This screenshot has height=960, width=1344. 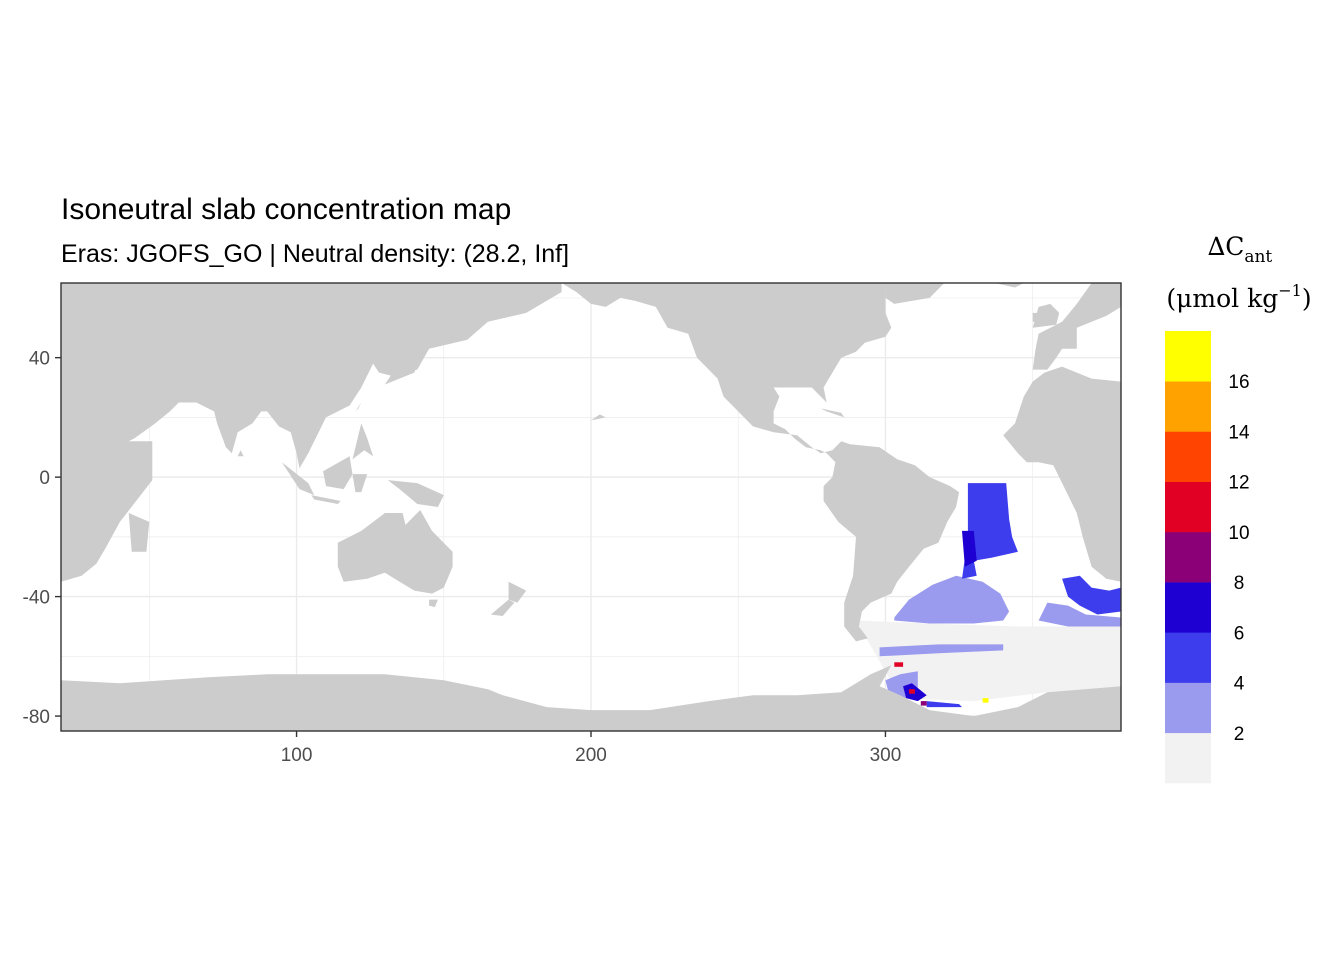 What do you see at coordinates (832, 413) in the screenshot?
I see `land-cuba` at bounding box center [832, 413].